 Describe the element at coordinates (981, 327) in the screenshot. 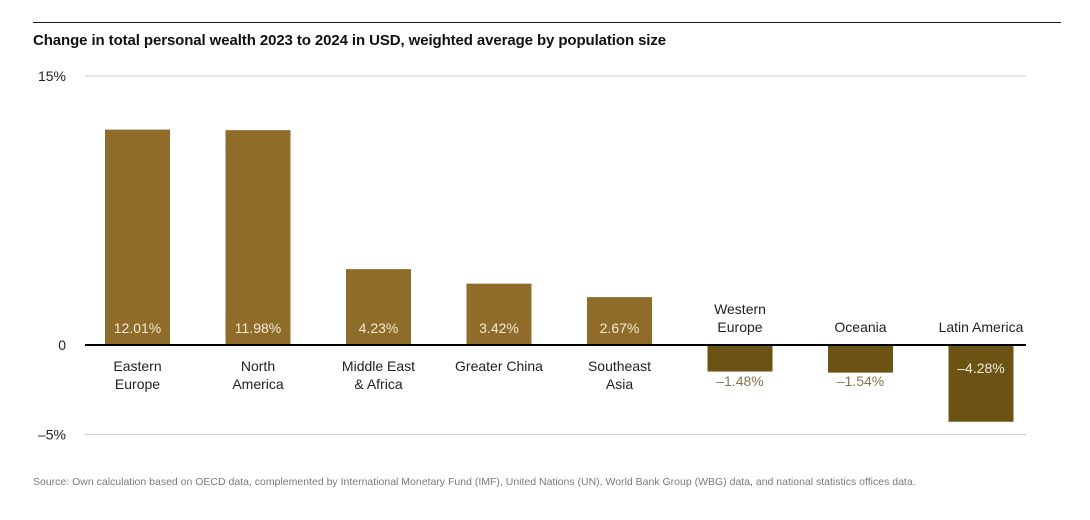

I see `category-label: Latin America` at that location.